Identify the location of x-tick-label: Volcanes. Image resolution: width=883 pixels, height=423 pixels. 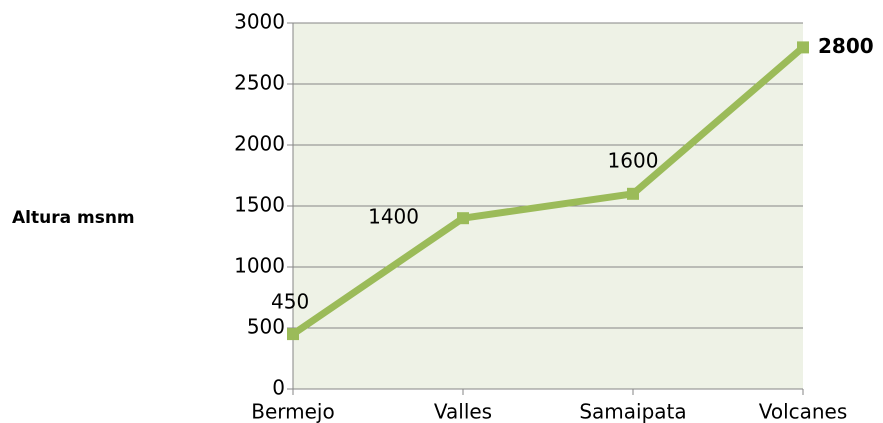
(803, 411).